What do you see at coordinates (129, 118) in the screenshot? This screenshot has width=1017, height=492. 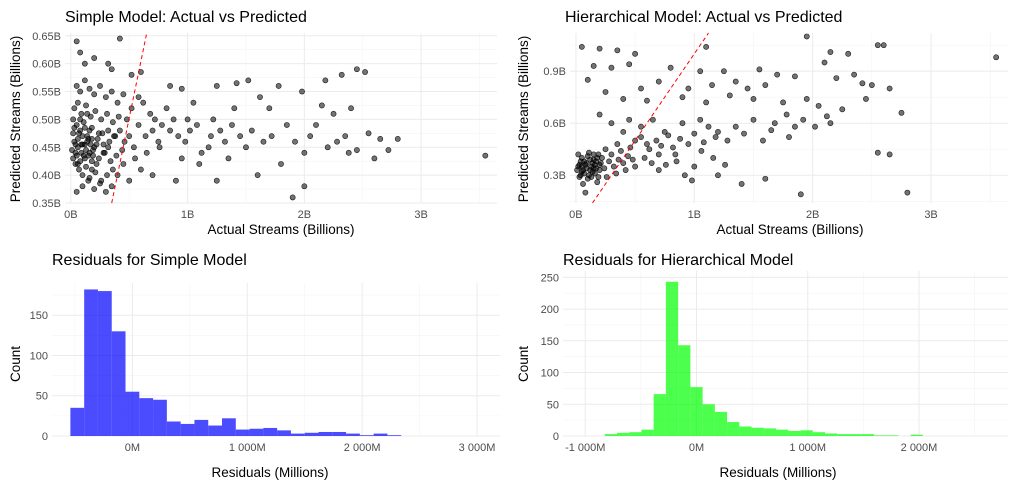 I see `reference-line` at bounding box center [129, 118].